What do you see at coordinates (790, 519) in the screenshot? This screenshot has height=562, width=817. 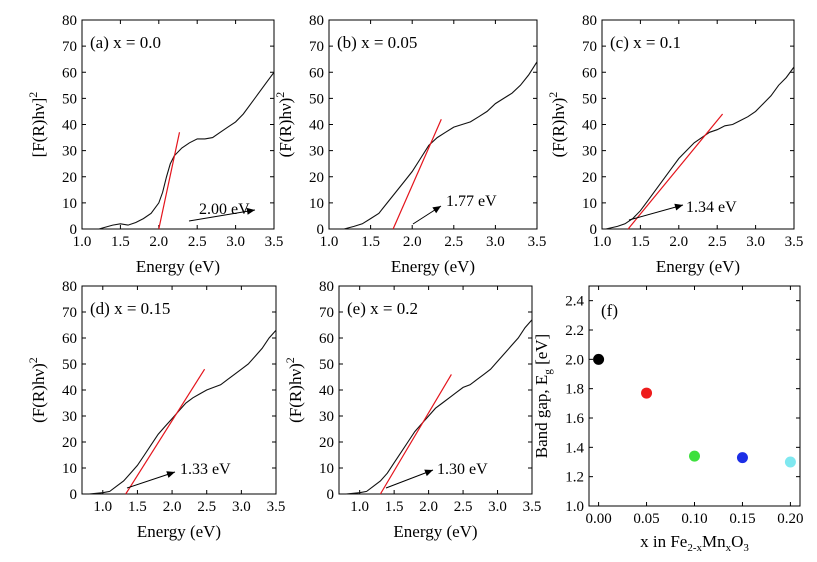 I see `x-tick-label: 0.20` at bounding box center [790, 519].